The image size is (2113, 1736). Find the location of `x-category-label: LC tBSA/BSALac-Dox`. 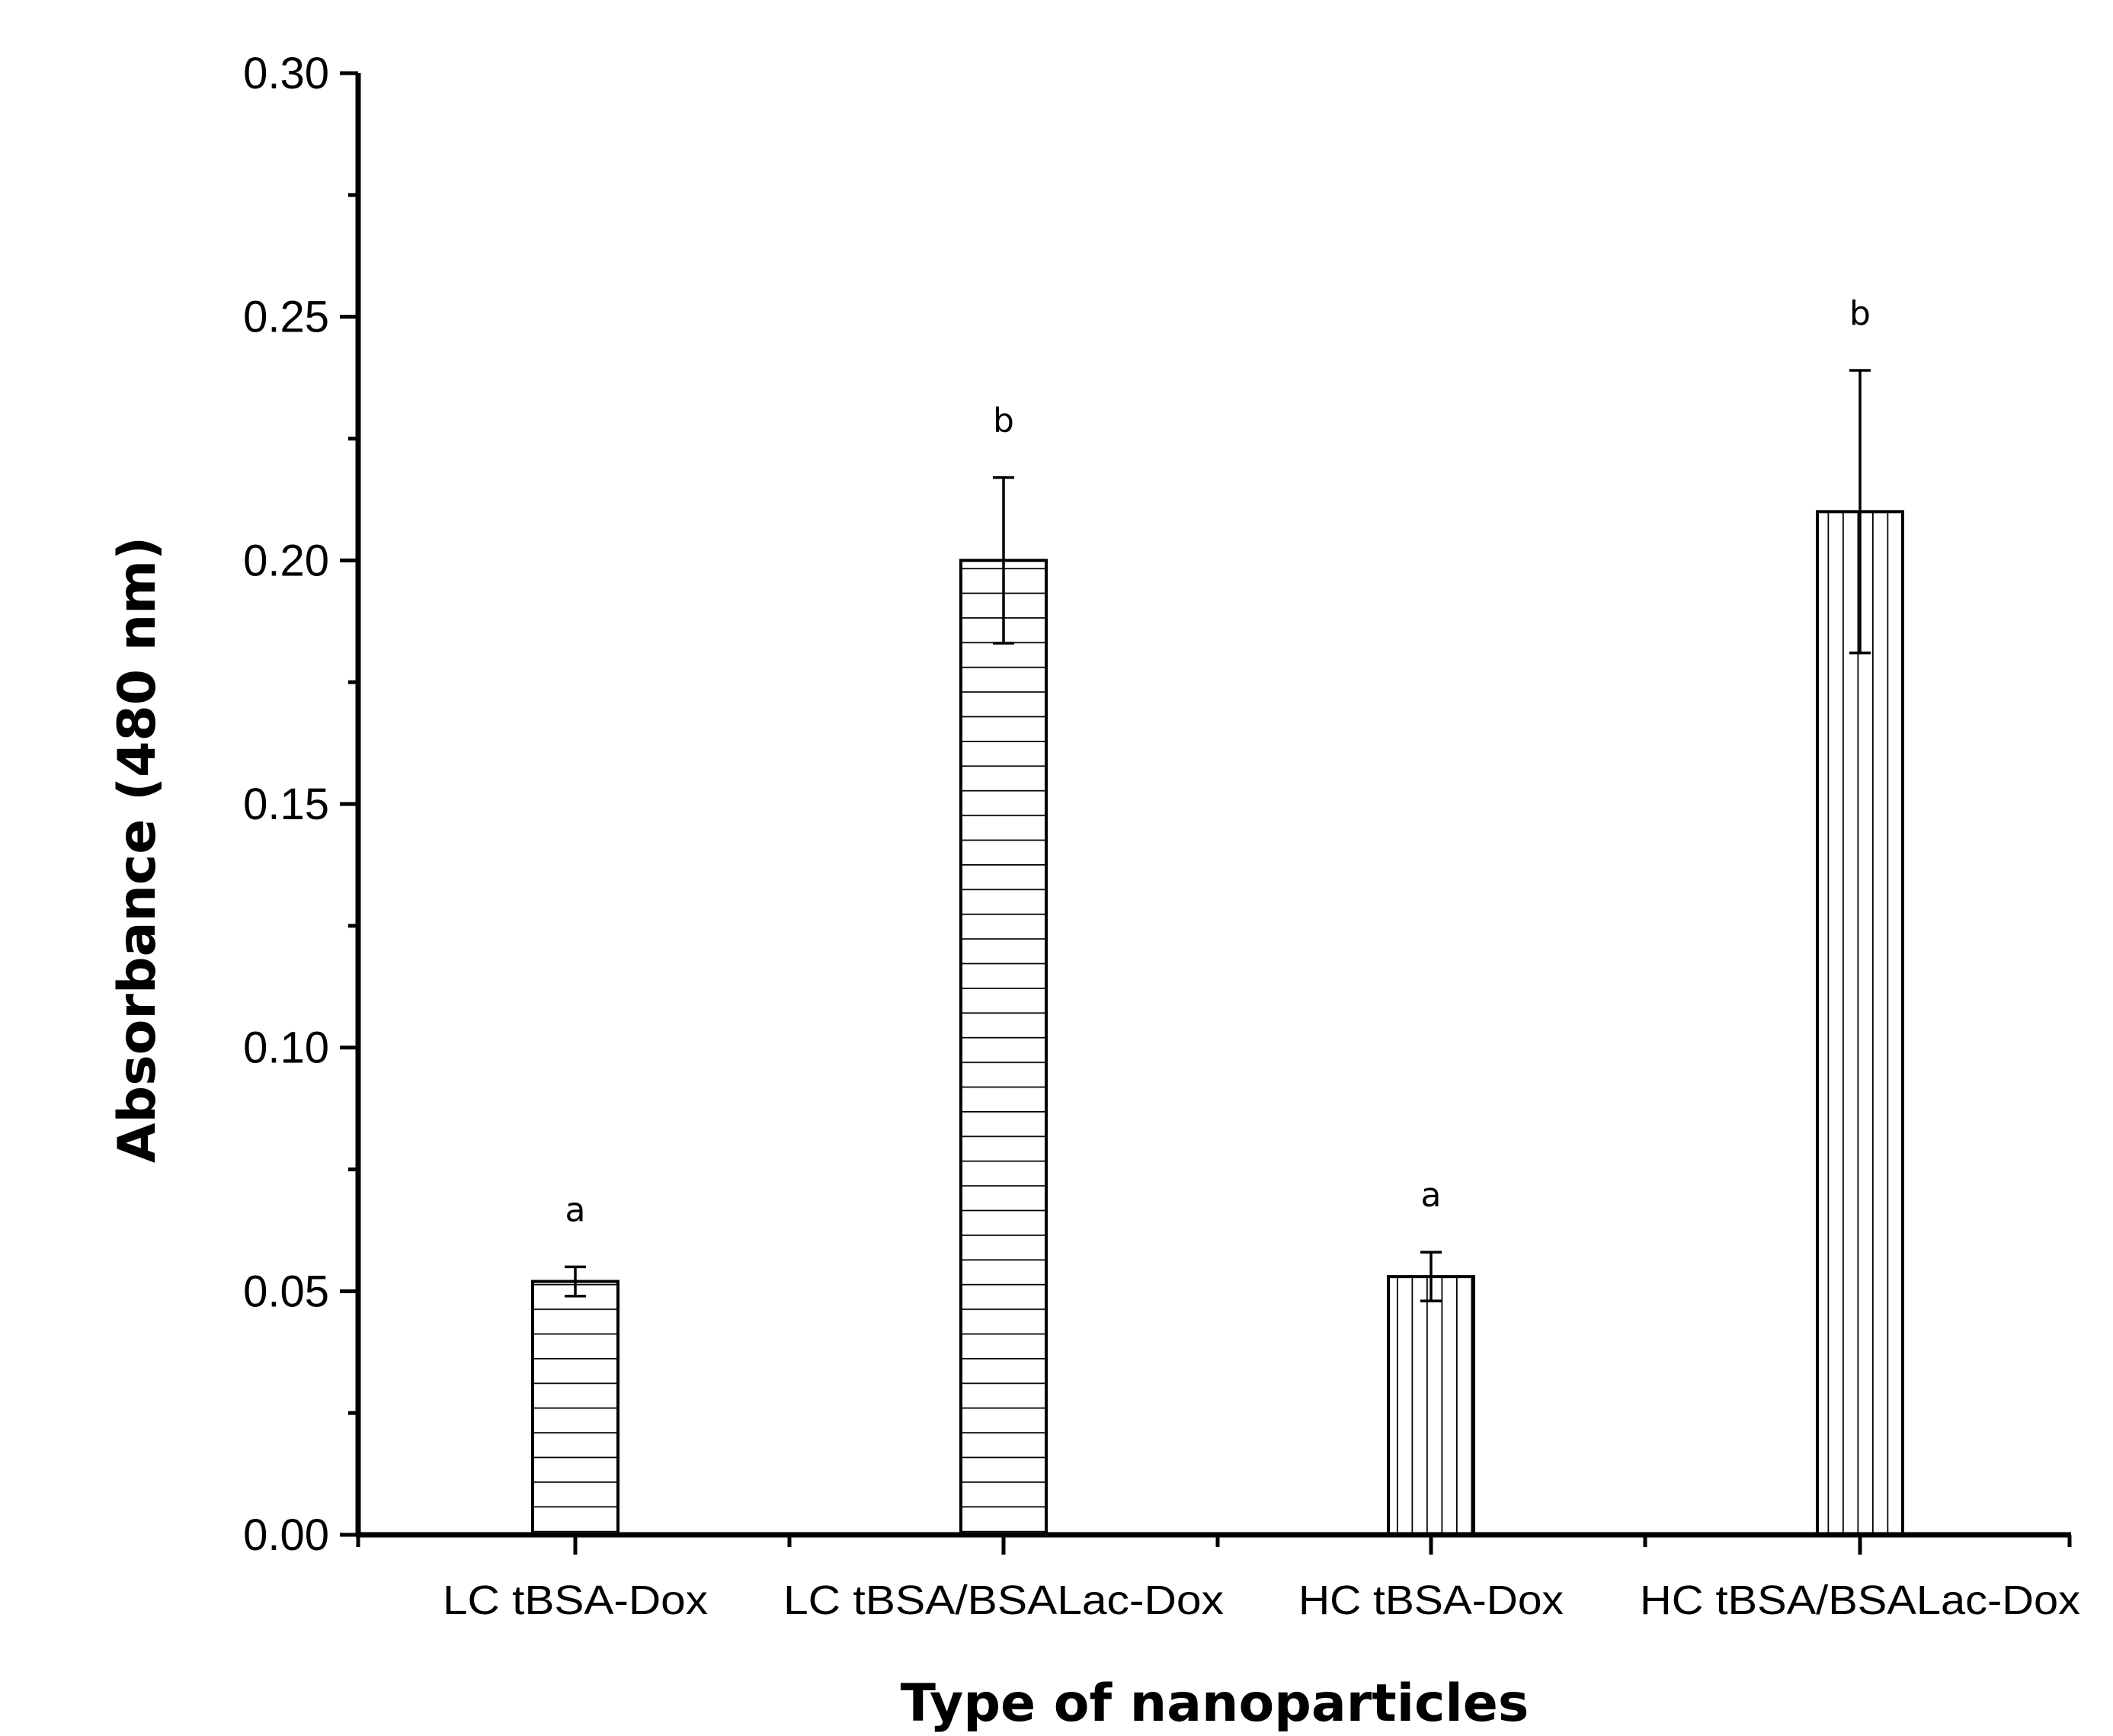

x-category-label: LC tBSA/BSALac-Dox is located at coordinates (1004, 1600).